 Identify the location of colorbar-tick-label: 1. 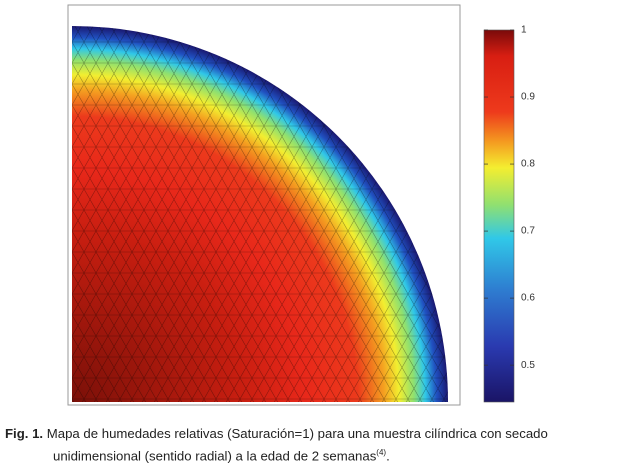
(524, 30).